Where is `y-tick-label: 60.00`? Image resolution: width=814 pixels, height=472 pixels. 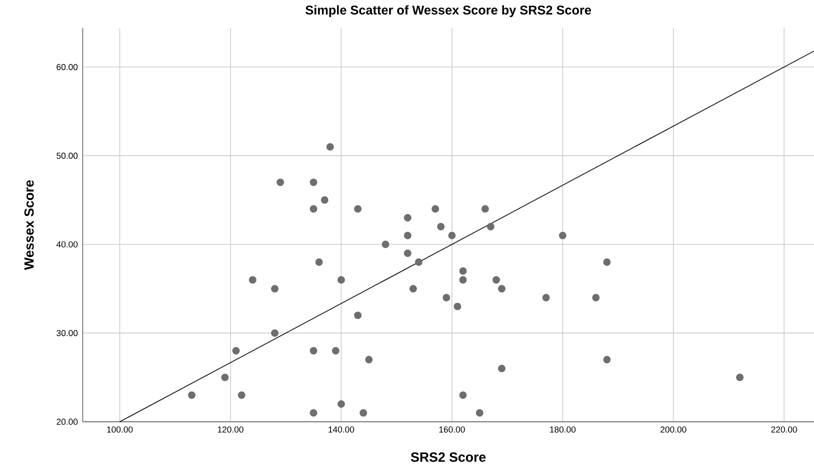
y-tick-label: 60.00 is located at coordinates (67, 67).